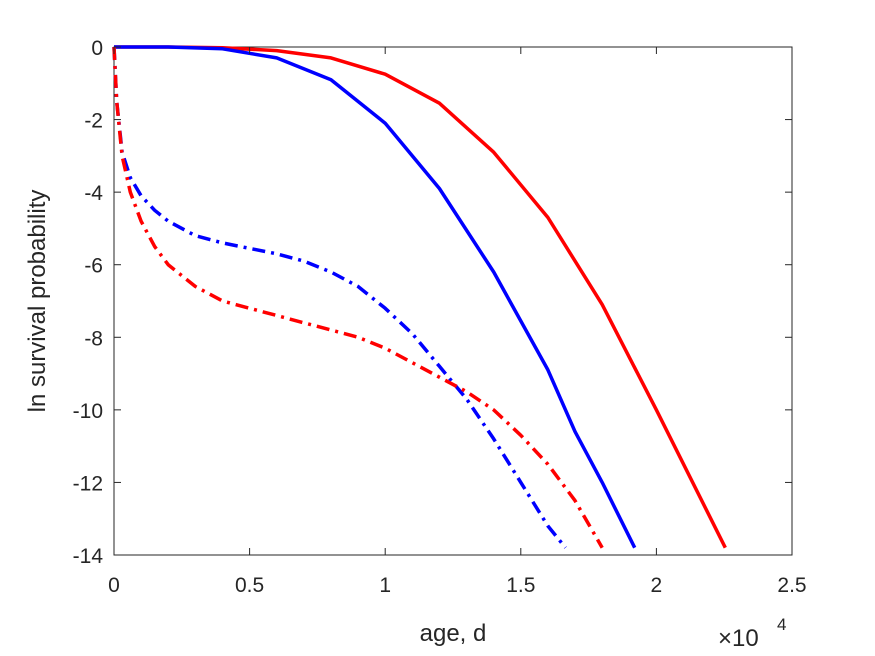 Image resolution: width=875 pixels, height=656 pixels. Describe the element at coordinates (453, 633) in the screenshot. I see `x-axis-label: age, d` at that location.